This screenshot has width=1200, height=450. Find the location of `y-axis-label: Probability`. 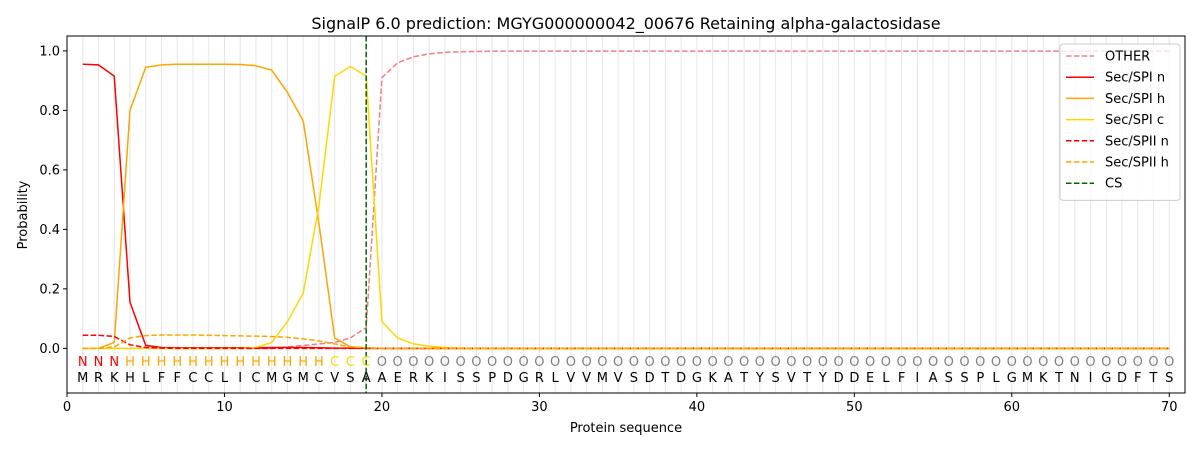

y-axis-label: Probability is located at coordinates (23, 214).